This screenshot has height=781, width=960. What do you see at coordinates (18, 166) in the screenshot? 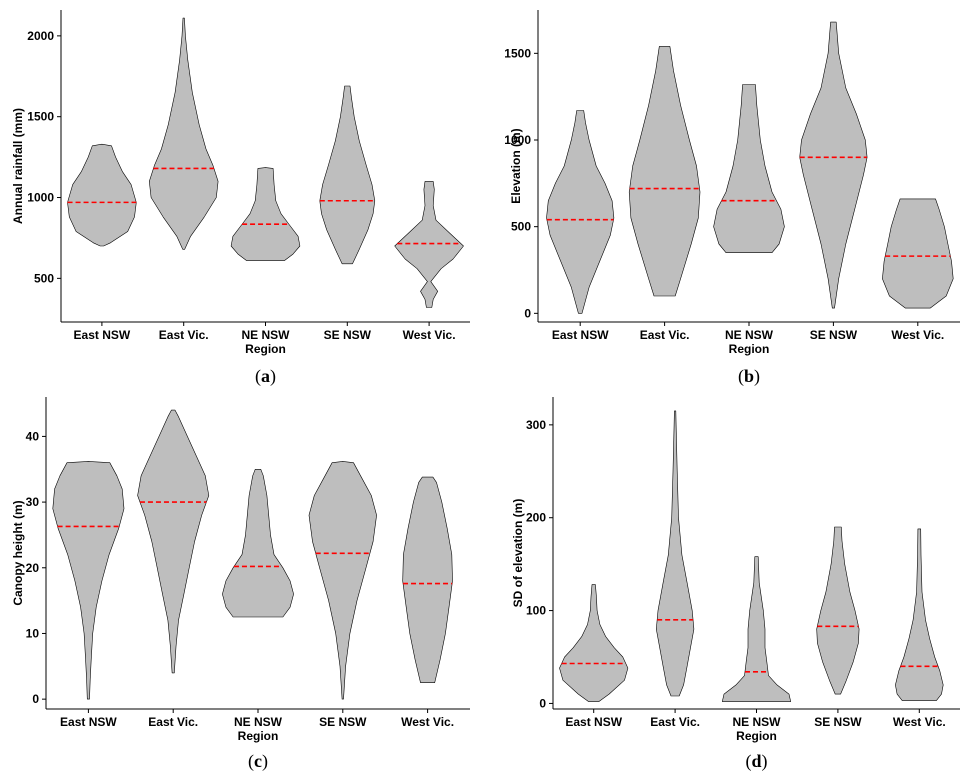
I see `y-axis-title: Annual rainfall (mm)` at bounding box center [18, 166].